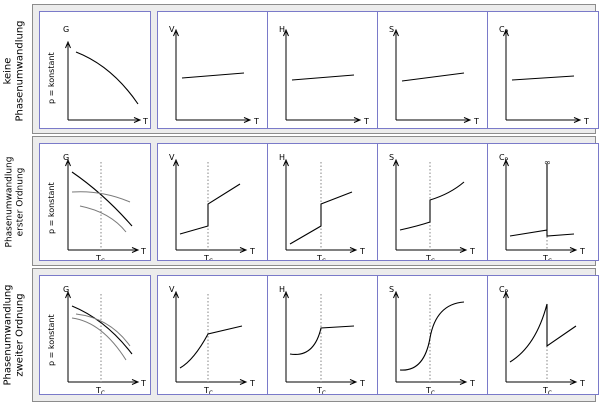  I want to click on axis-label-h: H, so click(282, 29).